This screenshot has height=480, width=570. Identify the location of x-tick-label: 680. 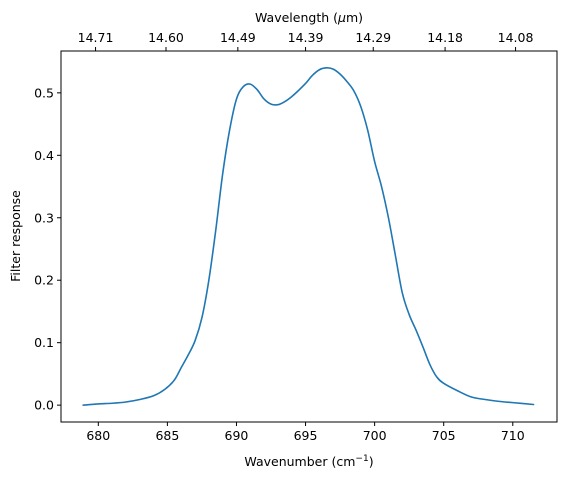
(98, 435).